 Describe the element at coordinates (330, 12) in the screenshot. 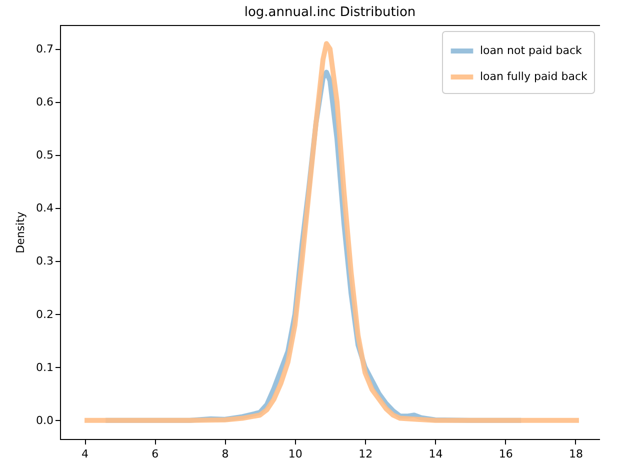

I see `chart-title: log.annual.inc Distribution` at that location.